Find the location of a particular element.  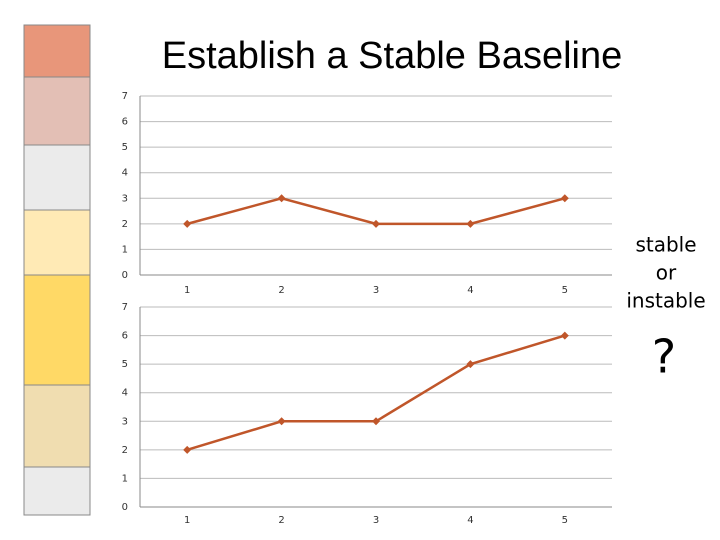

color-strip is located at coordinates (57, 270).